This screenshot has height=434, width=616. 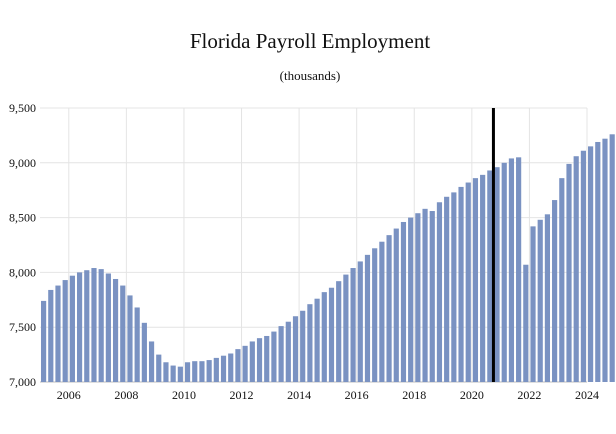 What do you see at coordinates (22, 272) in the screenshot?
I see `y-tick-label: 8,000` at bounding box center [22, 272].